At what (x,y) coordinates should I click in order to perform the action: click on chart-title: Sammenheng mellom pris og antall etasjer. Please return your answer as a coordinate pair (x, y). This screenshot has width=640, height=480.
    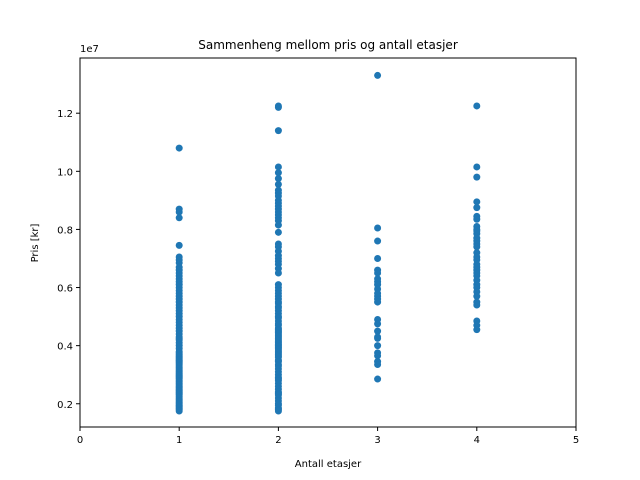
    Looking at the image, I should click on (328, 45).